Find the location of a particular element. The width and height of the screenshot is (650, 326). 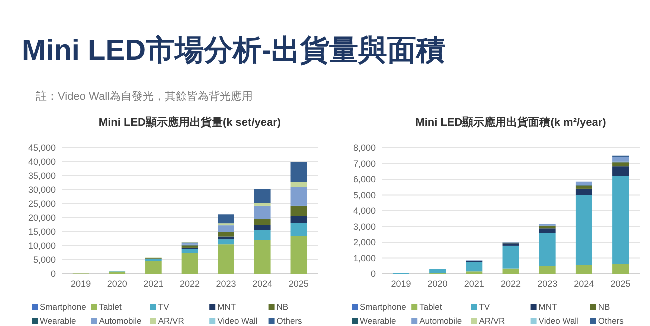

text: 註：Video Wall為自發光，其餘皆為背光應用 is located at coordinates (144, 96).